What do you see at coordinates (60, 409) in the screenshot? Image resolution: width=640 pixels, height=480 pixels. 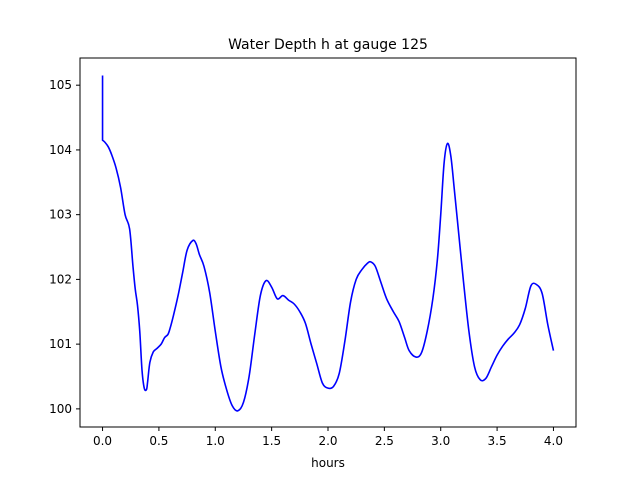 I see `y-tick-label: 100` at bounding box center [60, 409].